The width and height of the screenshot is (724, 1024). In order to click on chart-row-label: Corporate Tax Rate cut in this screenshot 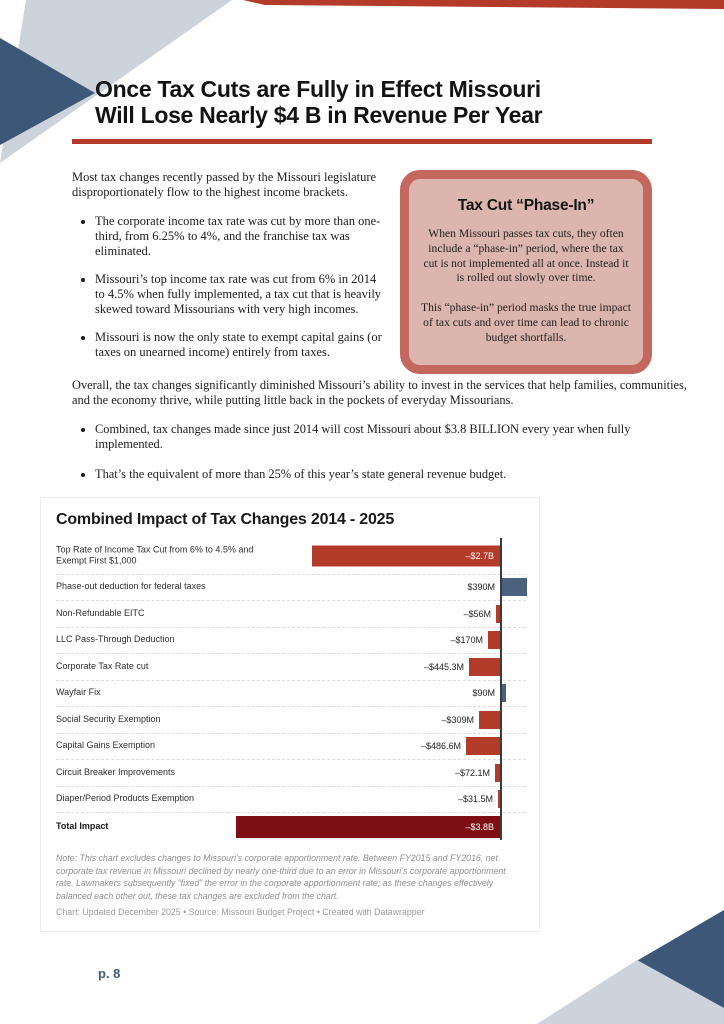, I will do `click(102, 666)`.